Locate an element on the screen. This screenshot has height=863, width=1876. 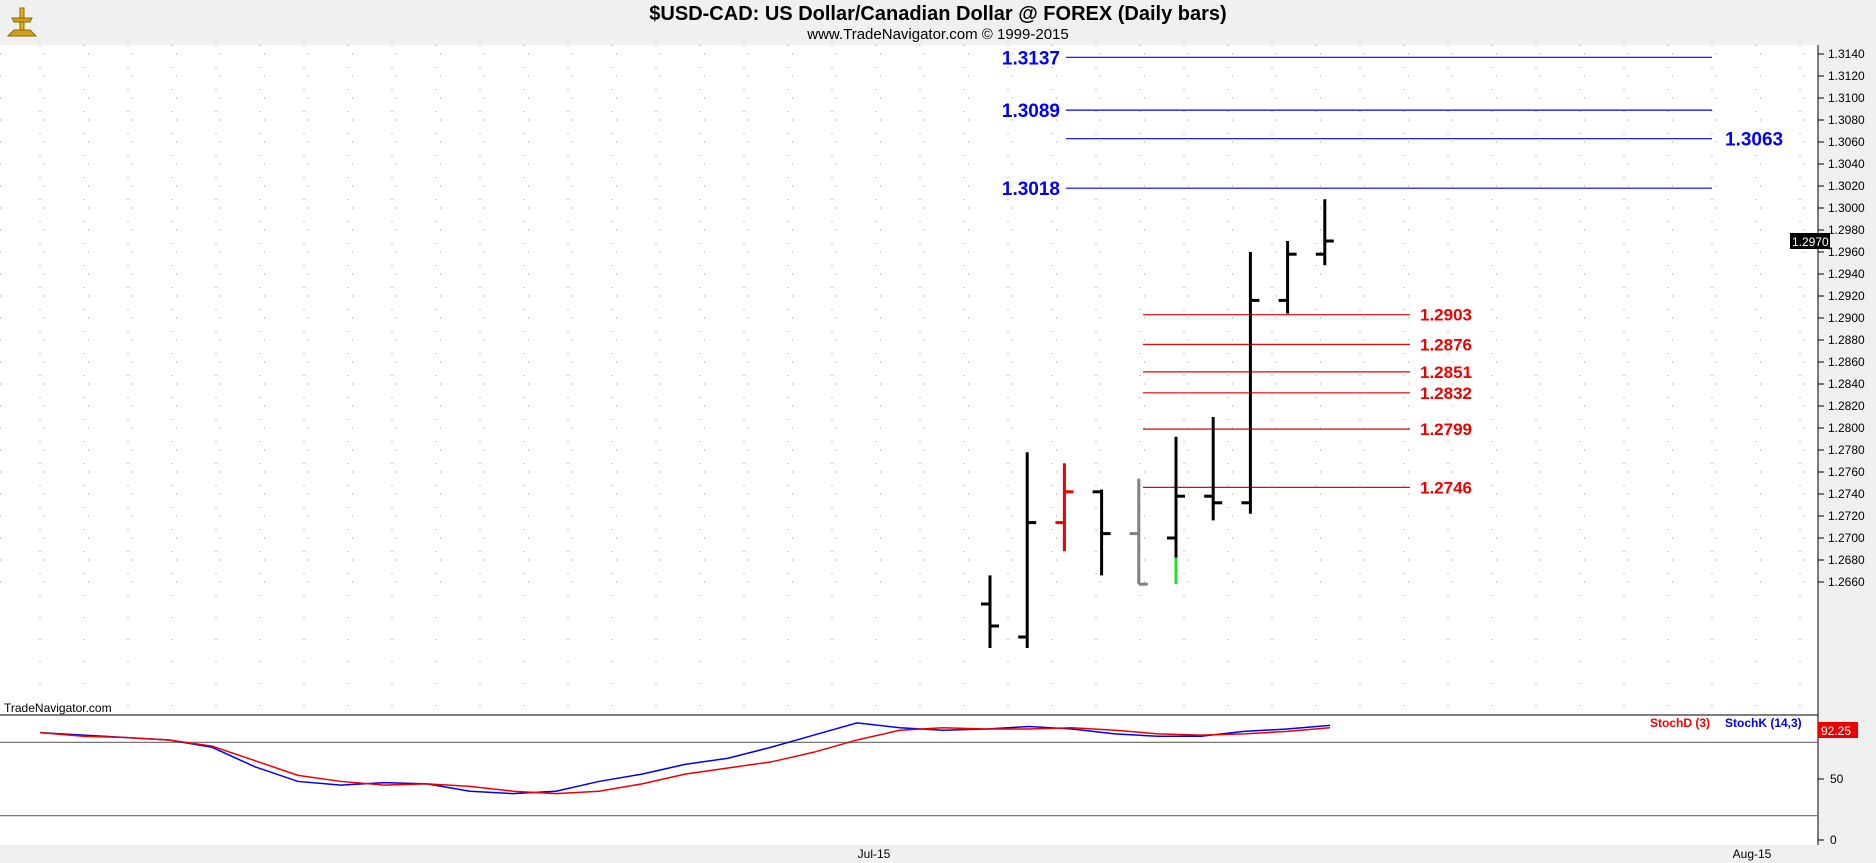
y-tick-label: 1.2960 is located at coordinates (1846, 252).